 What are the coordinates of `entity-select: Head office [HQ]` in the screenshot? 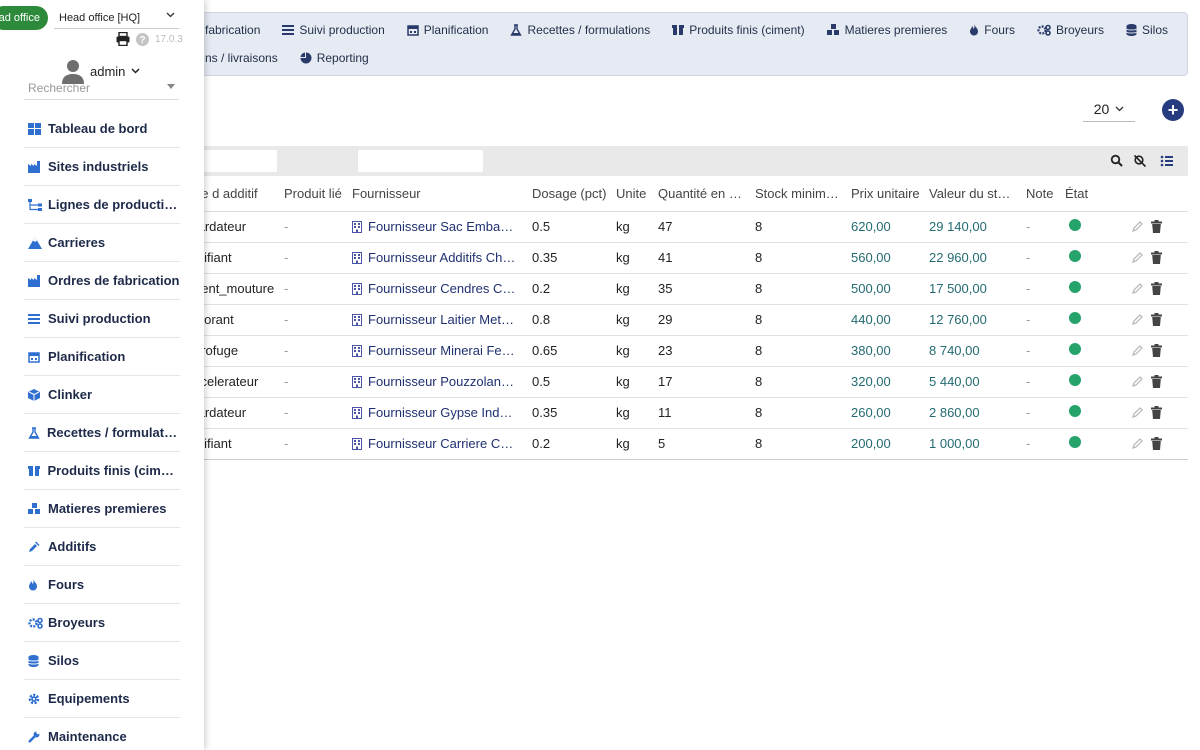 It's located at (116, 18).